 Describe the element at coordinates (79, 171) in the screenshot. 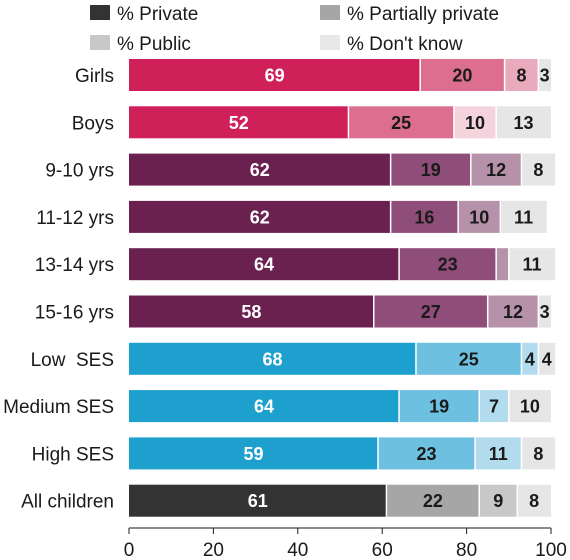

I see `category-label: 9-10 yrs` at that location.